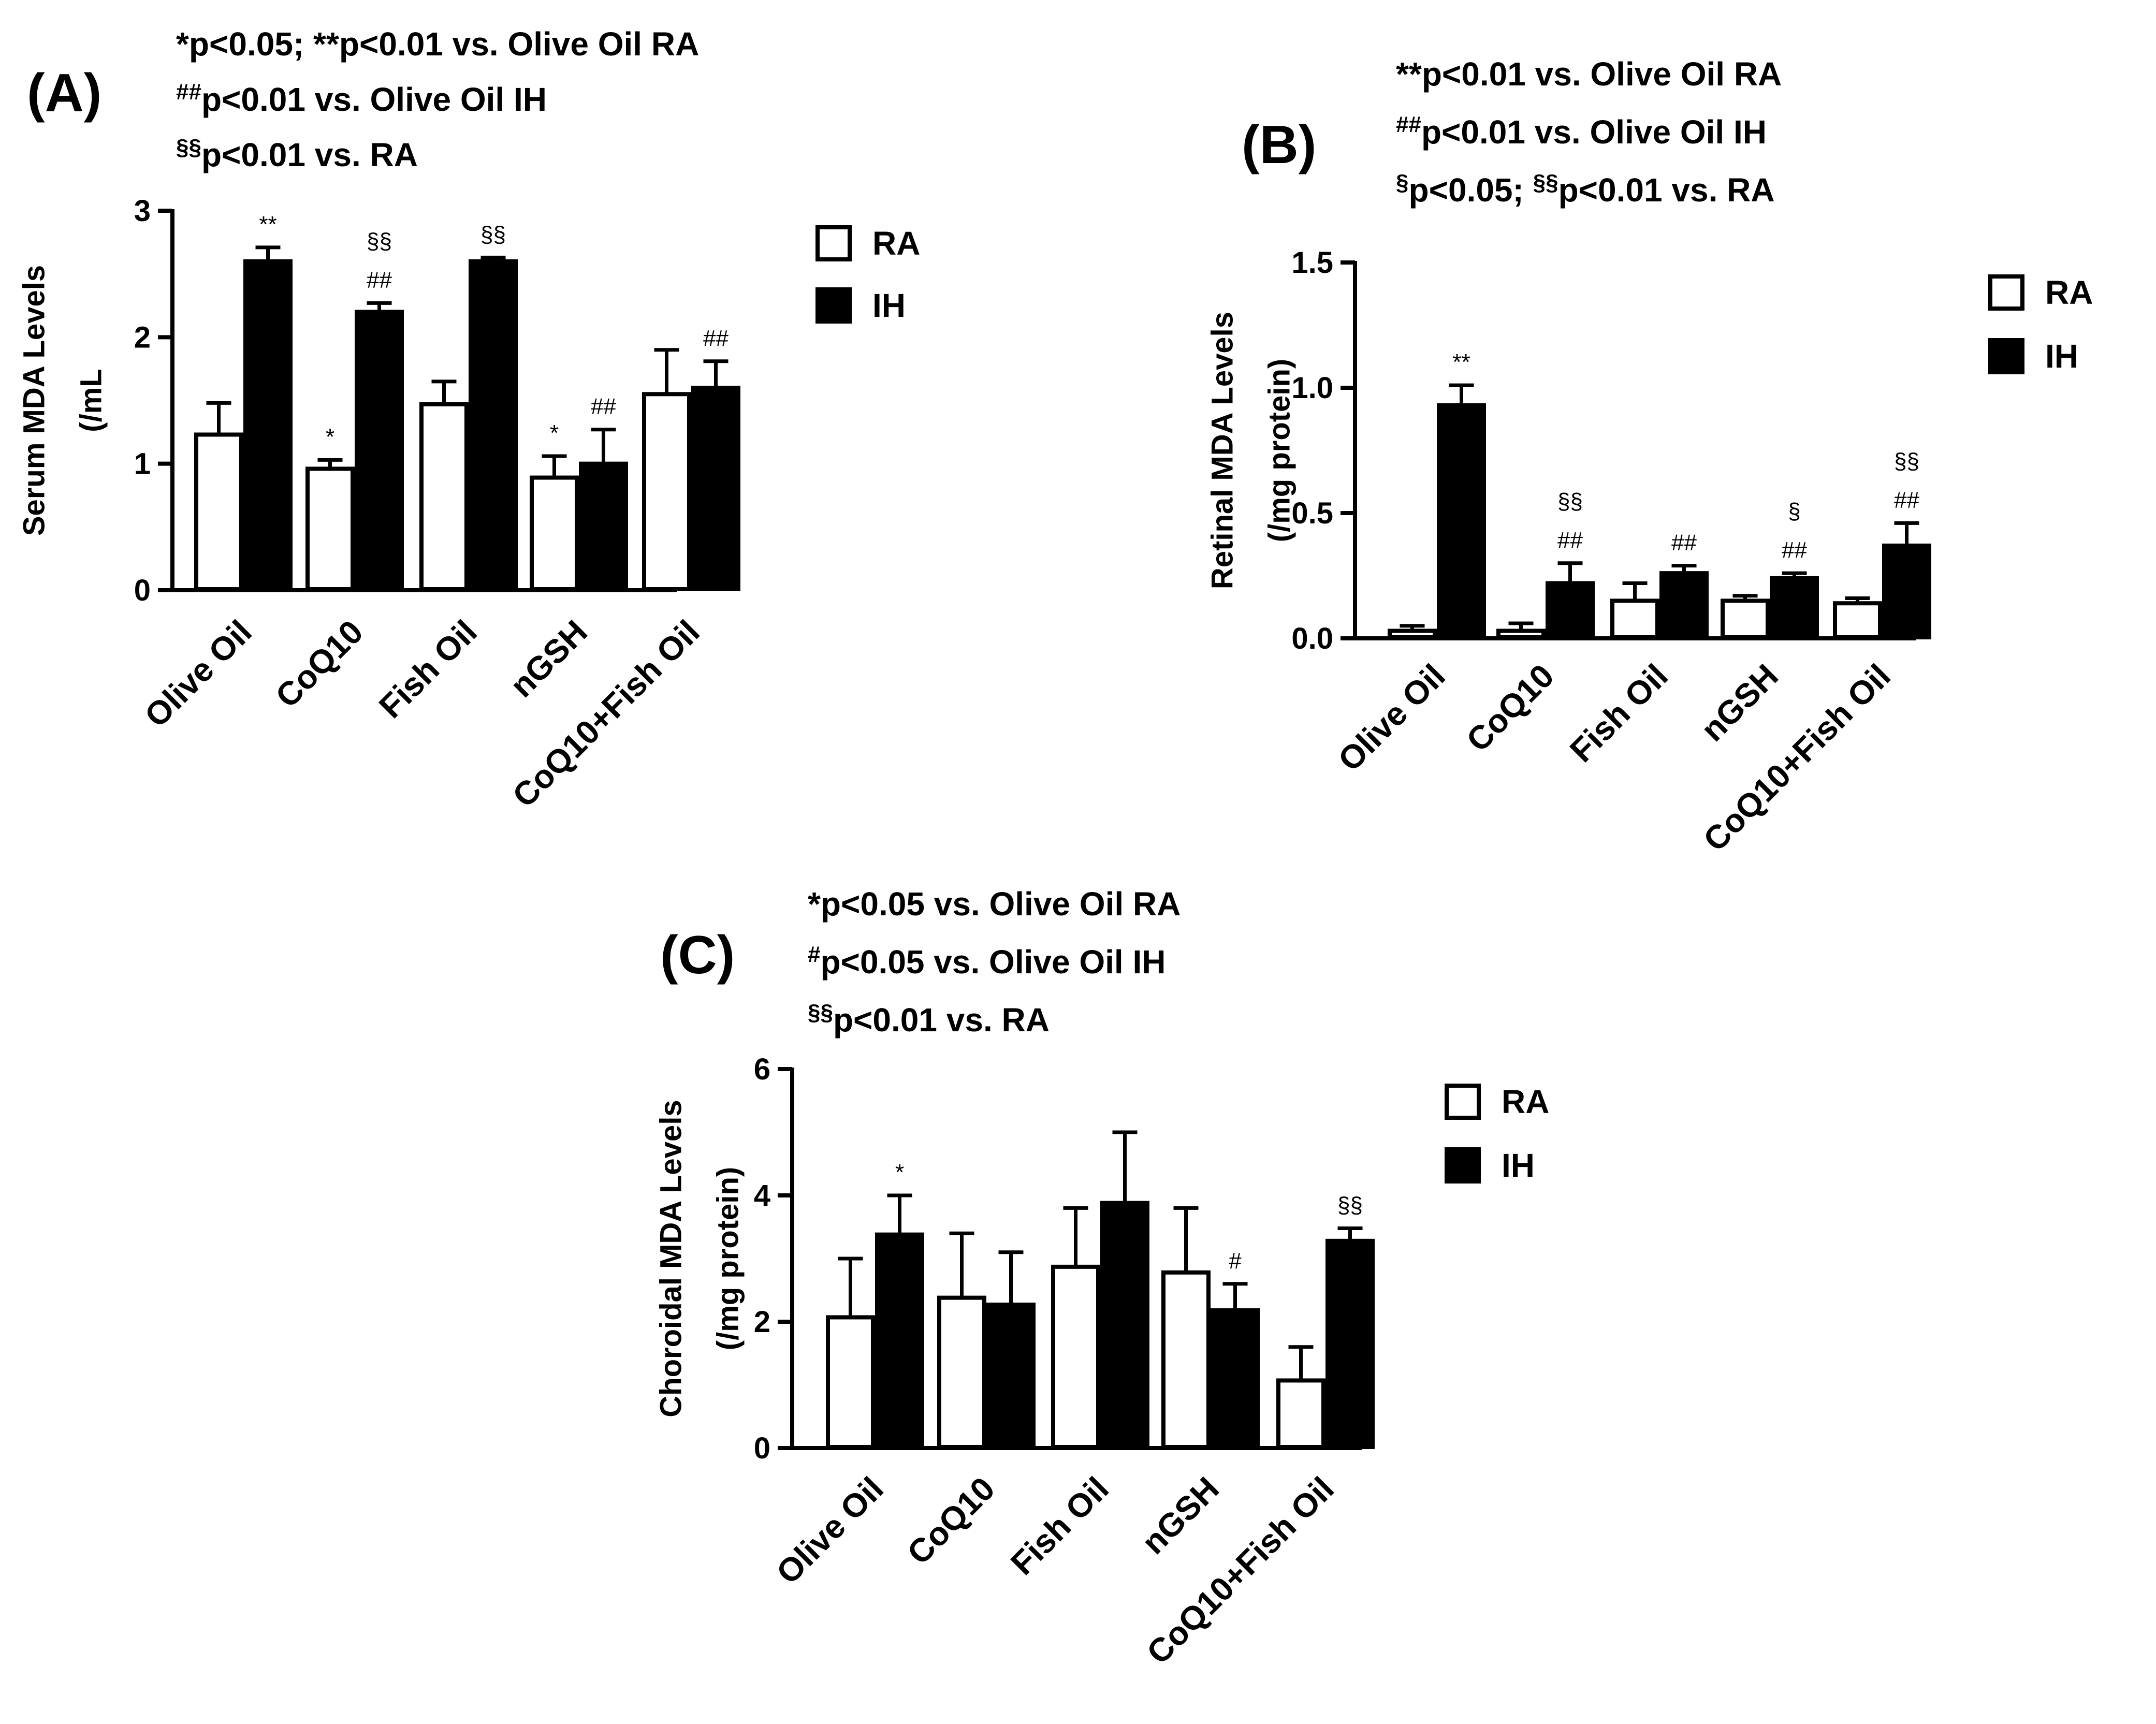  I want to click on y-tick-label: 4, so click(762, 1195).